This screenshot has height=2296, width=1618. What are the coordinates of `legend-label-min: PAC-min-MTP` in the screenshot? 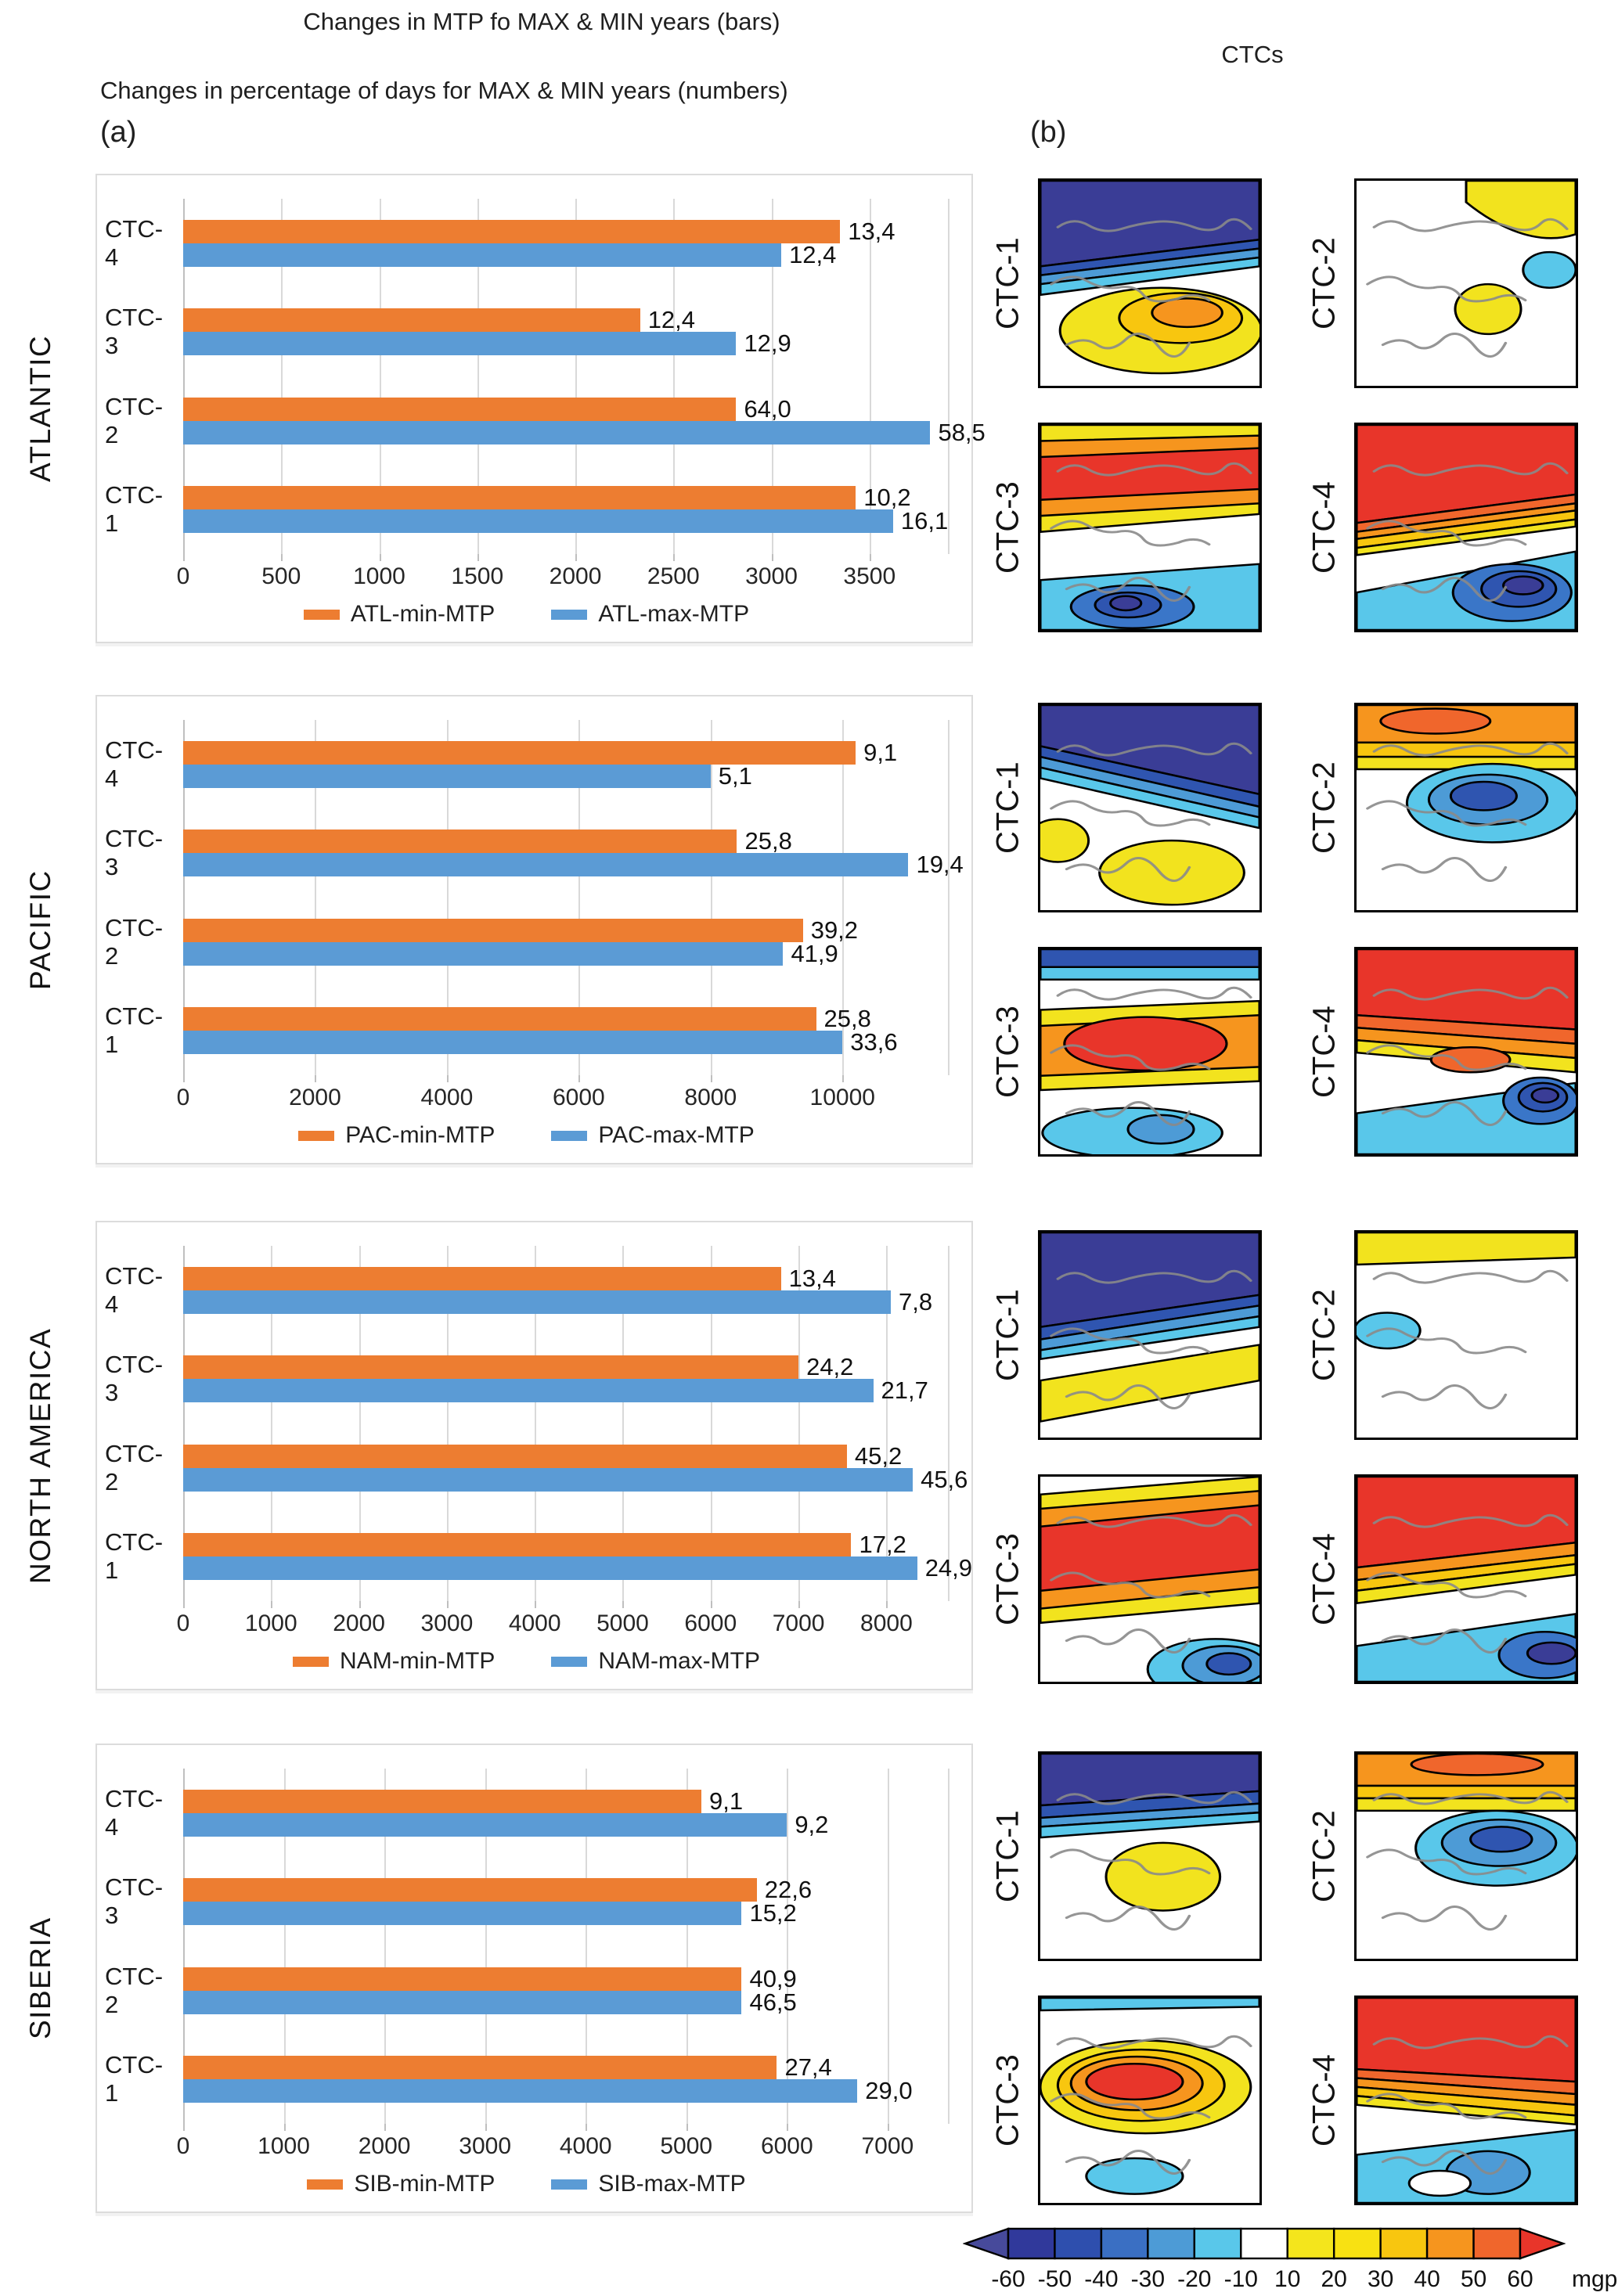 It's located at (420, 1135).